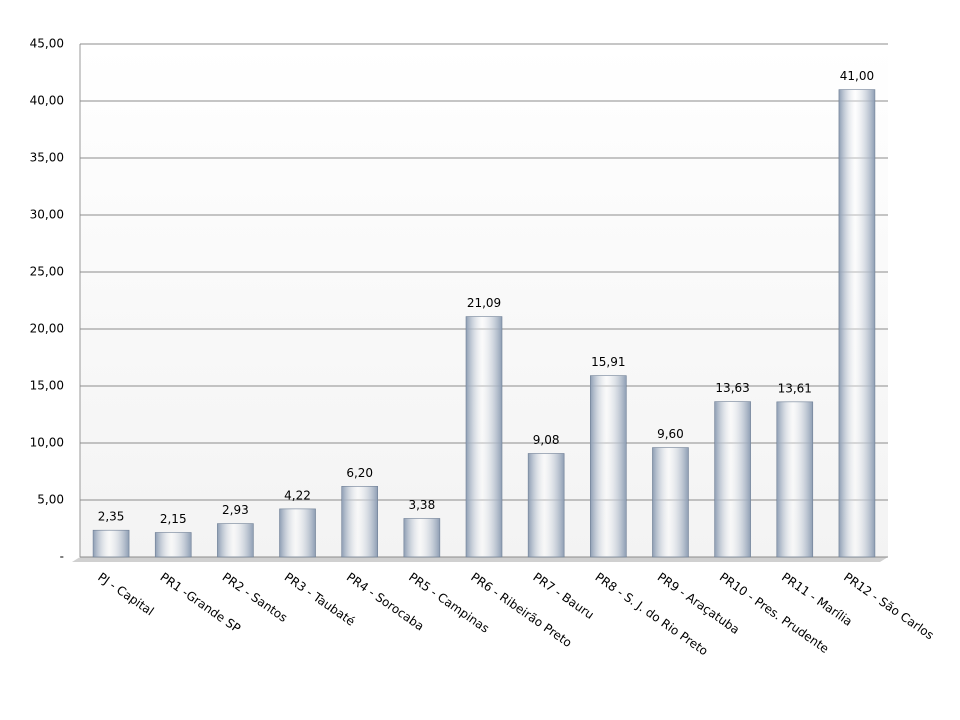 The height and width of the screenshot is (720, 960). What do you see at coordinates (235, 510) in the screenshot?
I see `data-label: 2,93` at bounding box center [235, 510].